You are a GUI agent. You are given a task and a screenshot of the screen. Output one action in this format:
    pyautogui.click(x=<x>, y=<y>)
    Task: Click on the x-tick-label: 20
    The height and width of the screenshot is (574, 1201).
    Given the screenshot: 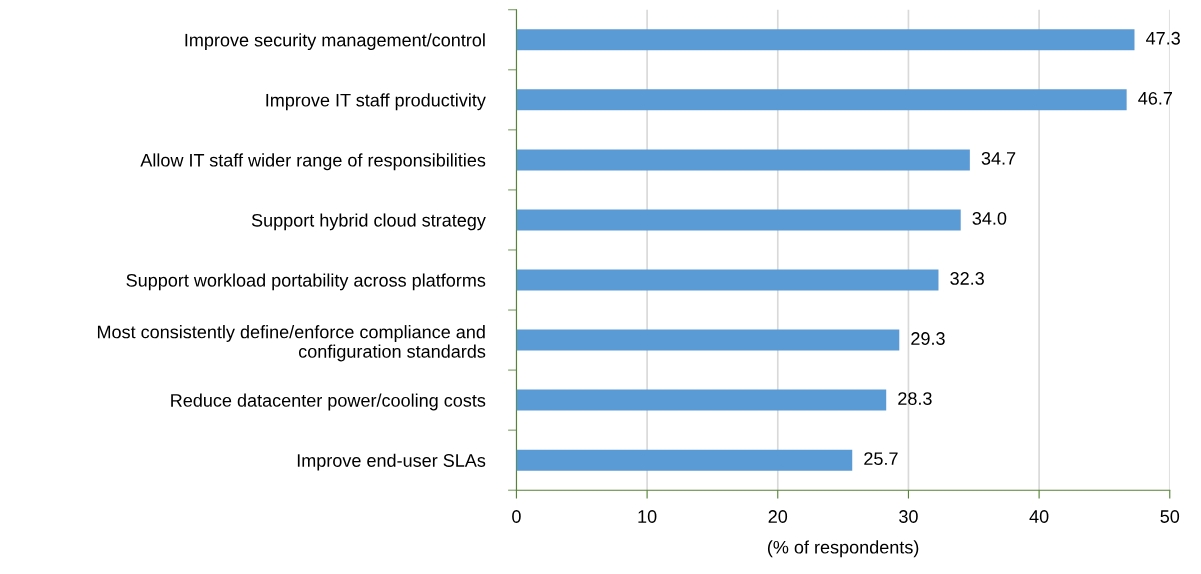 What is the action you would take?
    pyautogui.click(x=778, y=516)
    